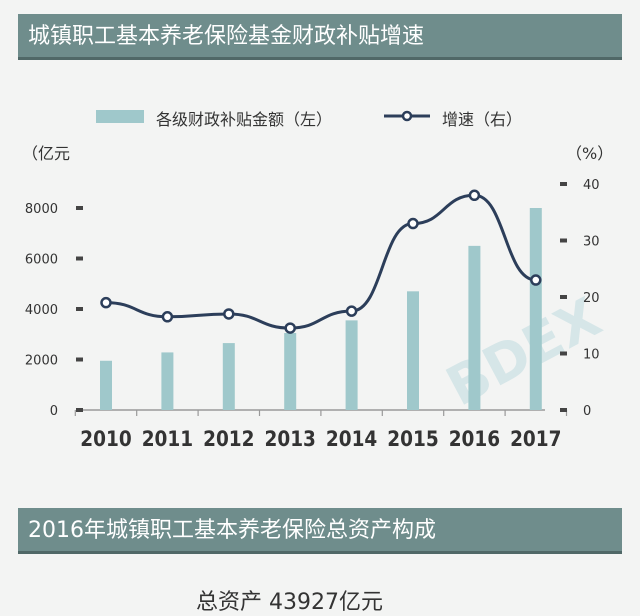  I want to click on bar-2016, so click(474, 327).